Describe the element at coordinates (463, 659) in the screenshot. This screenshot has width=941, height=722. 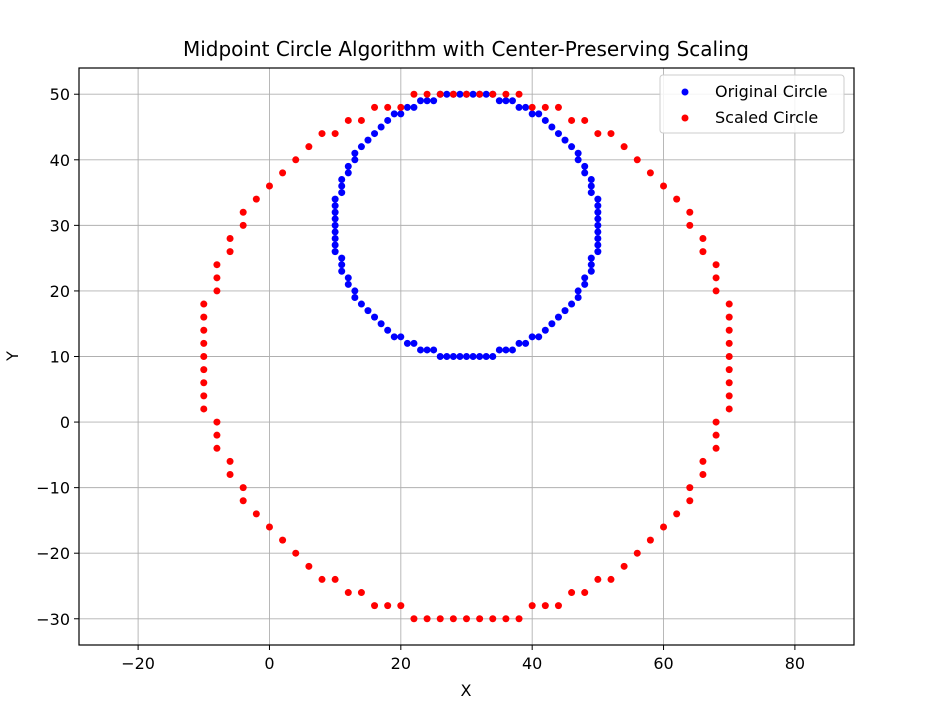
I see `x-axis: −20 0 20 40 60 80` at that location.